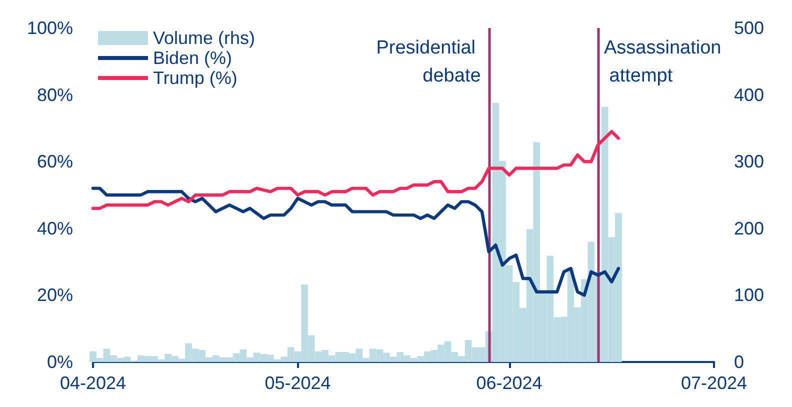 This screenshot has height=407, width=792. I want to click on legend-label: Trump (%), so click(195, 78).